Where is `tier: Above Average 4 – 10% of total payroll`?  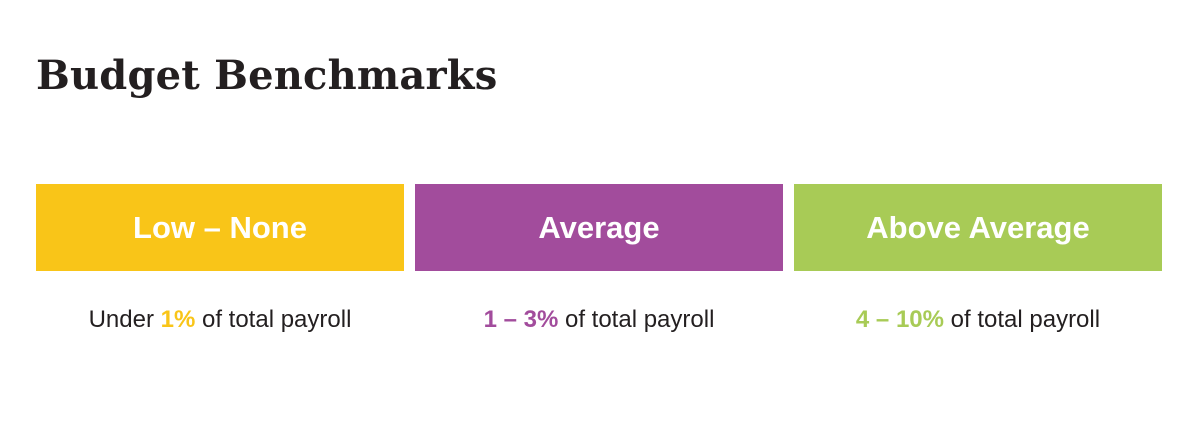 tier: Above Average 4 – 10% of total payroll is located at coordinates (978, 259).